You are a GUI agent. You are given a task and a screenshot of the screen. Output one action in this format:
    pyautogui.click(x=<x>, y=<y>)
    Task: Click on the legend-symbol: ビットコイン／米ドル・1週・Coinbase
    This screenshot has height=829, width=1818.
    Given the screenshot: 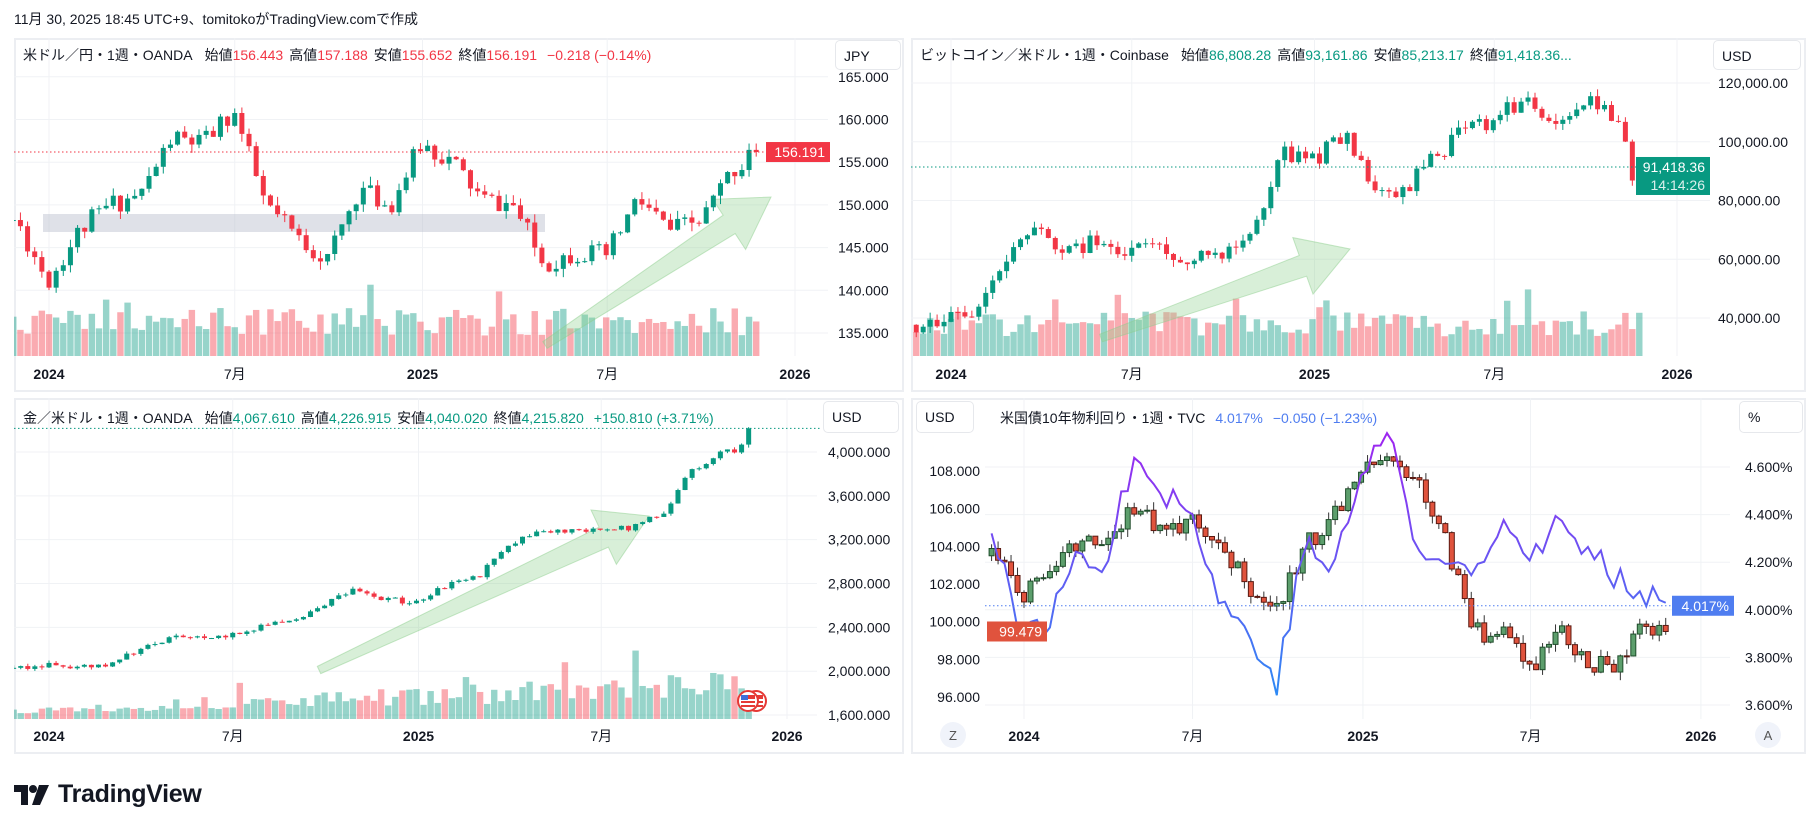 What is the action you would take?
    pyautogui.click(x=1044, y=55)
    